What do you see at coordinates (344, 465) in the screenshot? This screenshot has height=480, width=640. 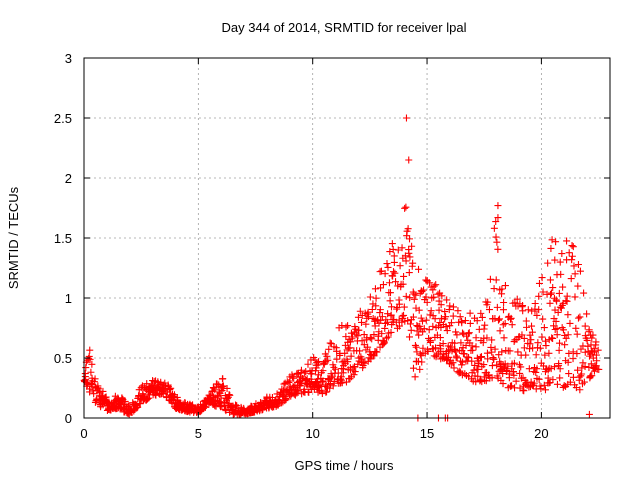 I see `x-axis-label: GPS time / hours` at bounding box center [344, 465].